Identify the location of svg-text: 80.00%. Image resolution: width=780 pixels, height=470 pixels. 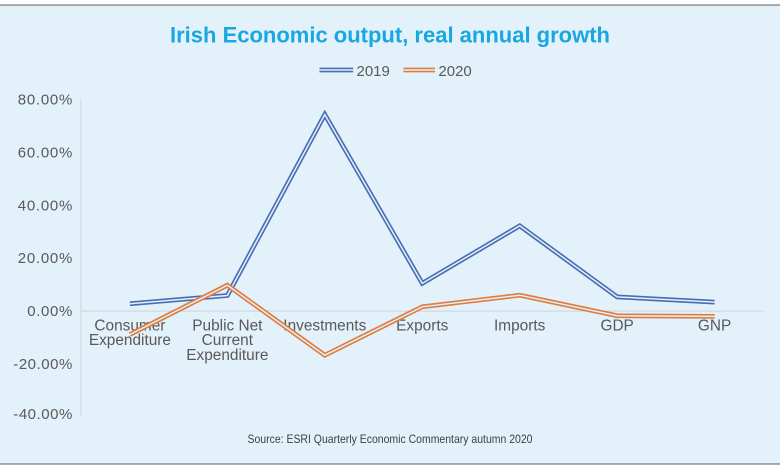
(45, 100).